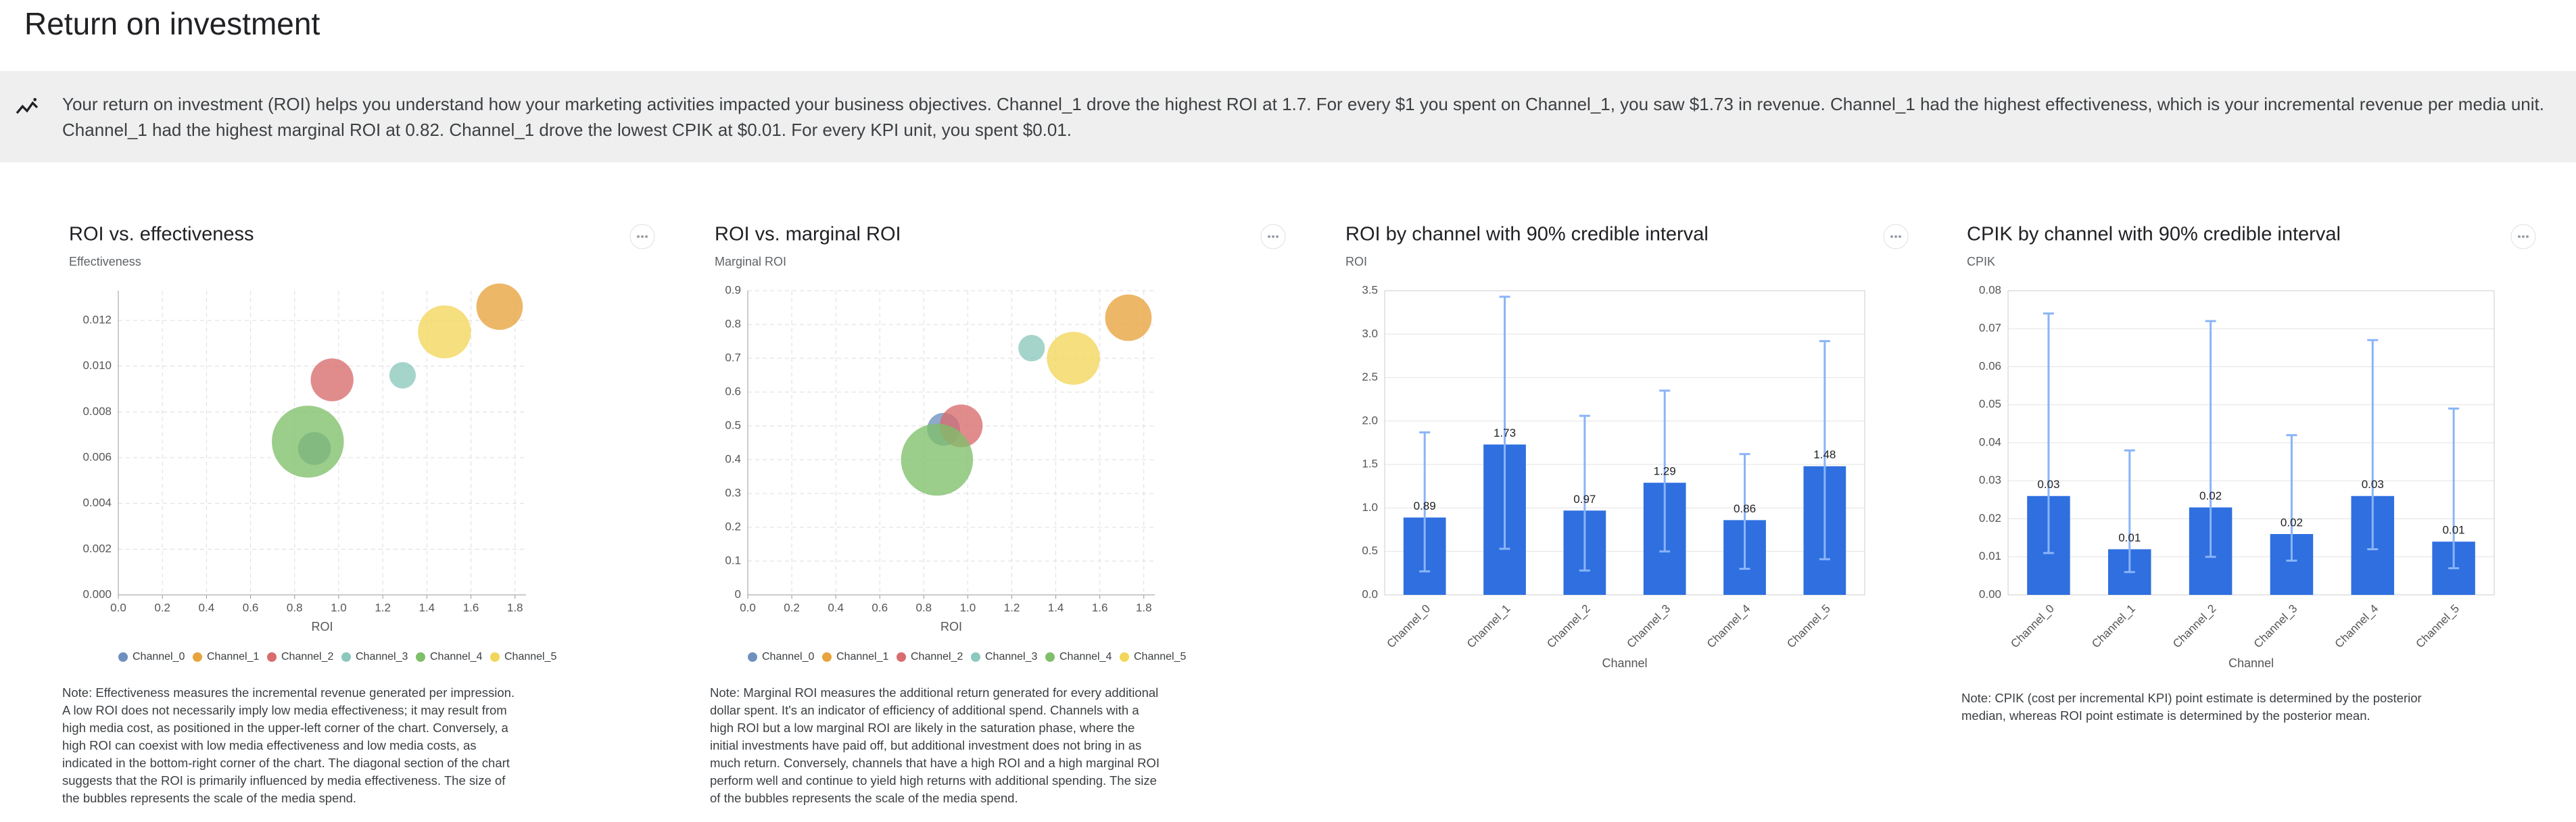  Describe the element at coordinates (1990, 442) in the screenshot. I see `y-tick-label: 0.04` at that location.